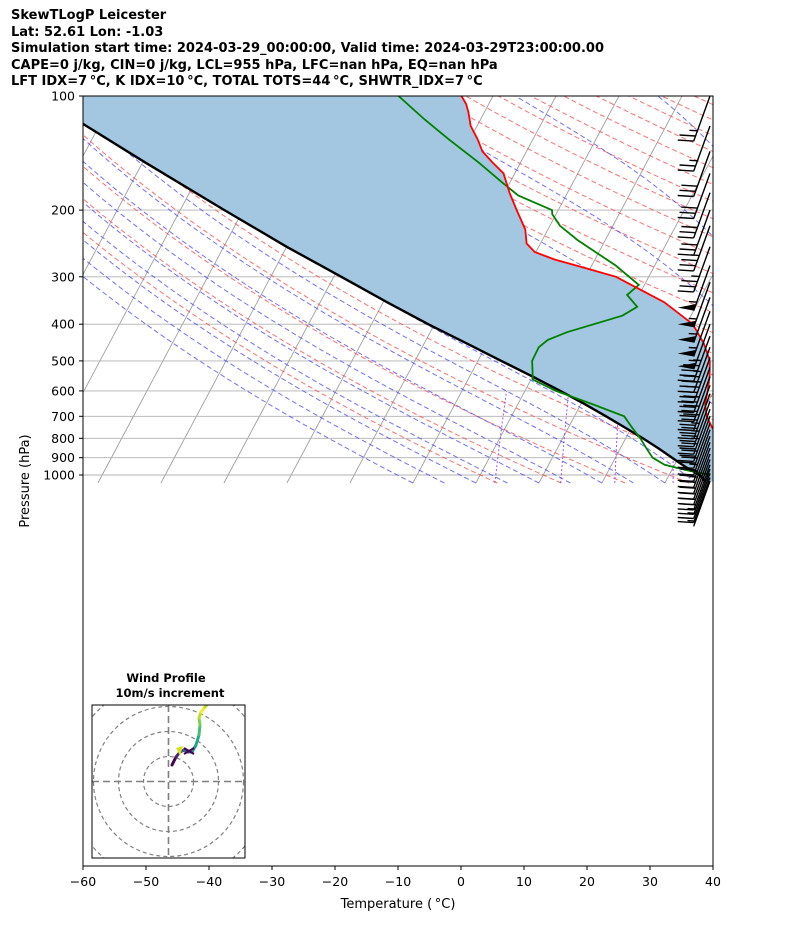  Describe the element at coordinates (398, 881) in the screenshot. I see `x-tick-label: −10` at that location.